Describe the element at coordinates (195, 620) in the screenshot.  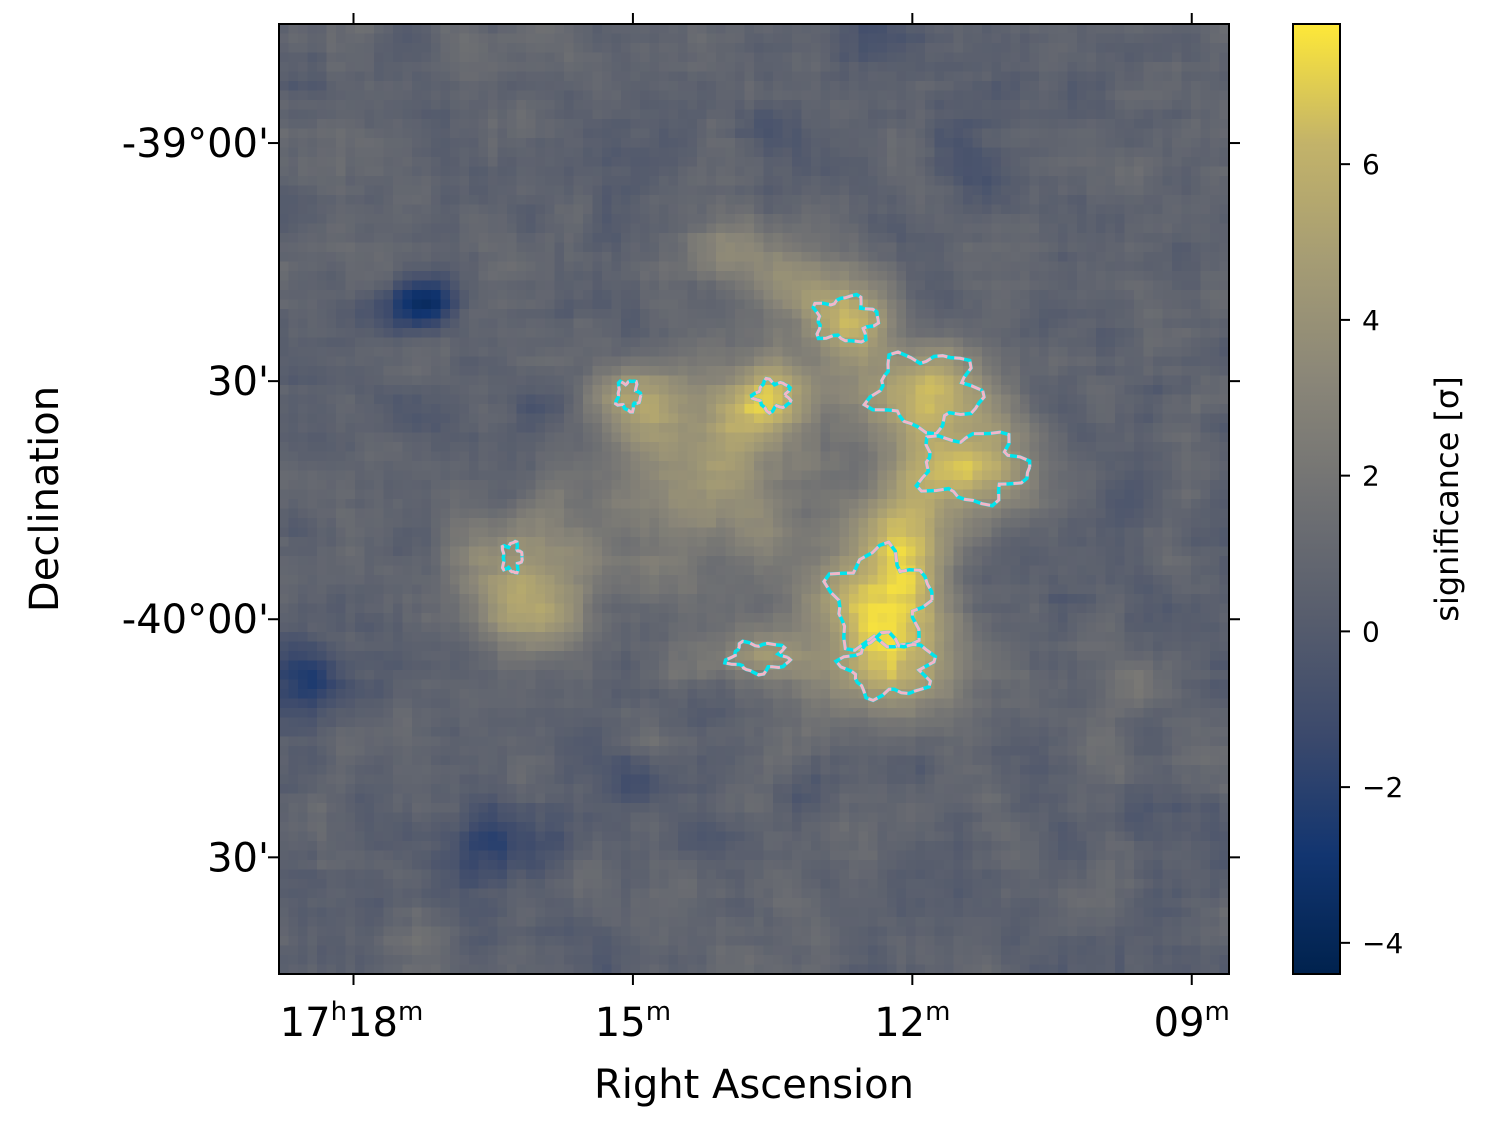
I see `y-tick-label: -40°00'` at that location.